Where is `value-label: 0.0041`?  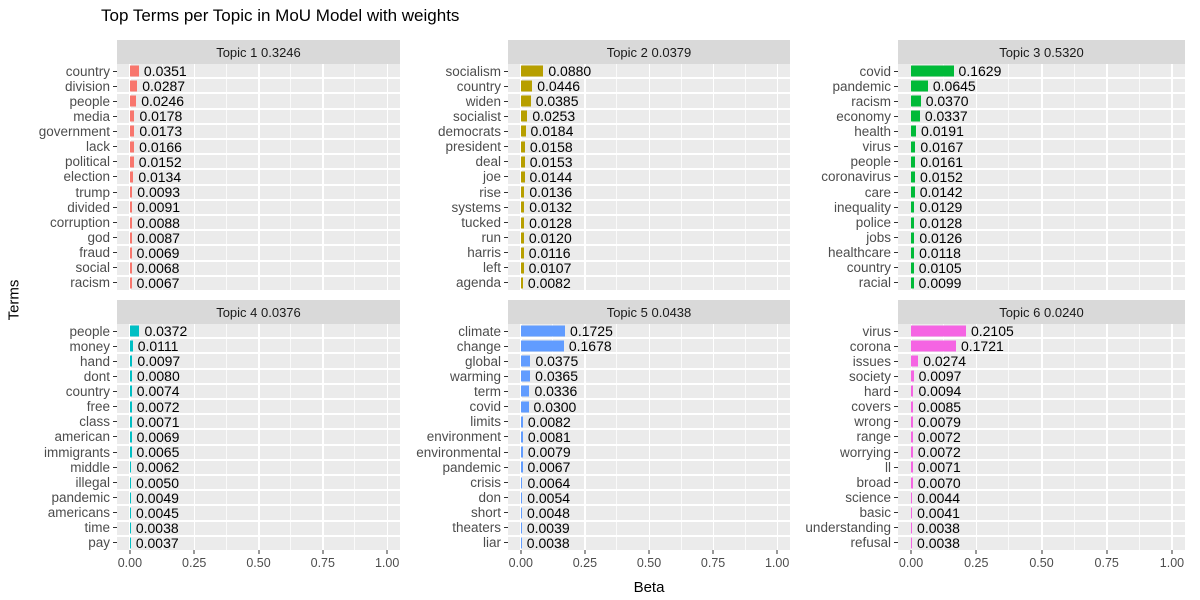 value-label: 0.0041 is located at coordinates (938, 513).